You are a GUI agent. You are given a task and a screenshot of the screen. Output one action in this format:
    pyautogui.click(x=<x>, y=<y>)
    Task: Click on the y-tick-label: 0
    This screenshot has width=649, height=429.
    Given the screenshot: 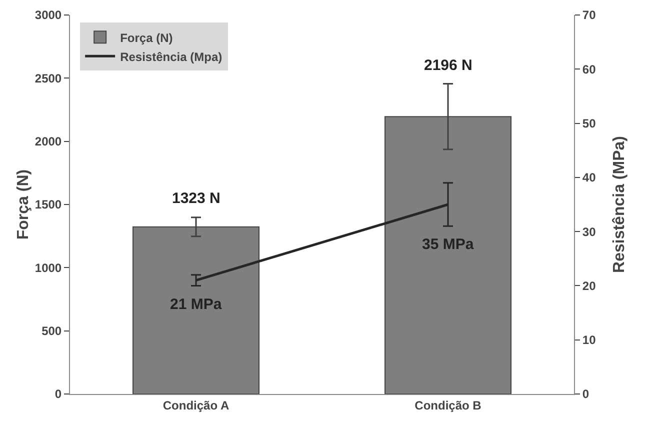 What is the action you would take?
    pyautogui.click(x=58, y=394)
    